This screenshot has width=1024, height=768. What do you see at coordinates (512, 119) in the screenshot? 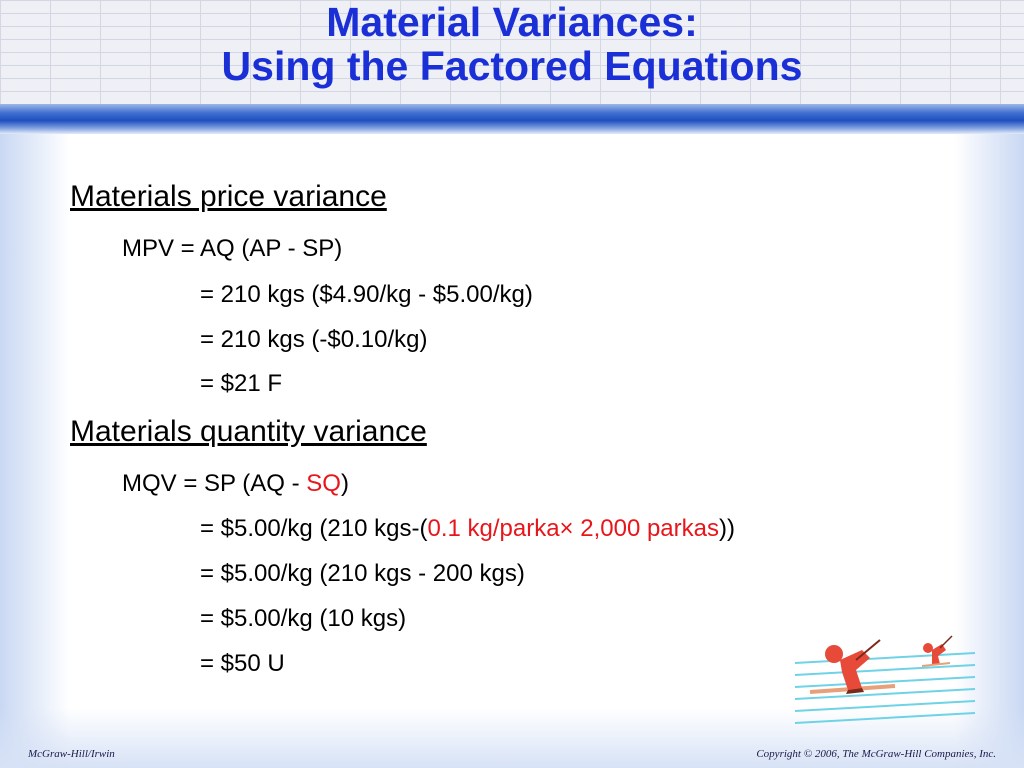
I see `header-blue-stripe` at bounding box center [512, 119].